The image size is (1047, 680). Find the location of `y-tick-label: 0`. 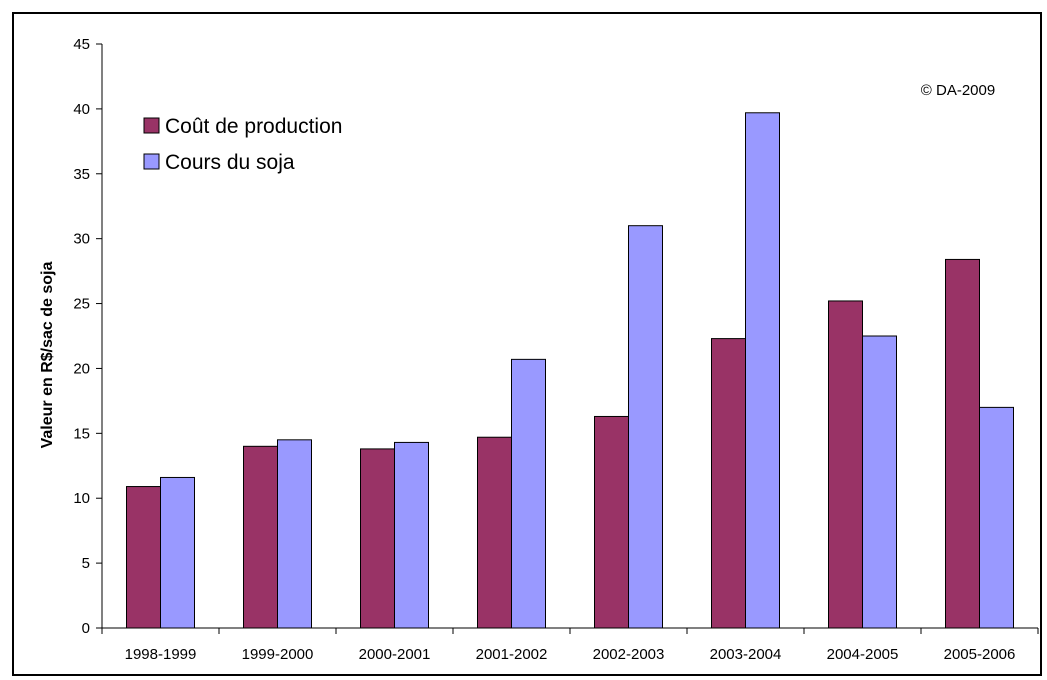

y-tick-label: 0 is located at coordinates (86, 628).